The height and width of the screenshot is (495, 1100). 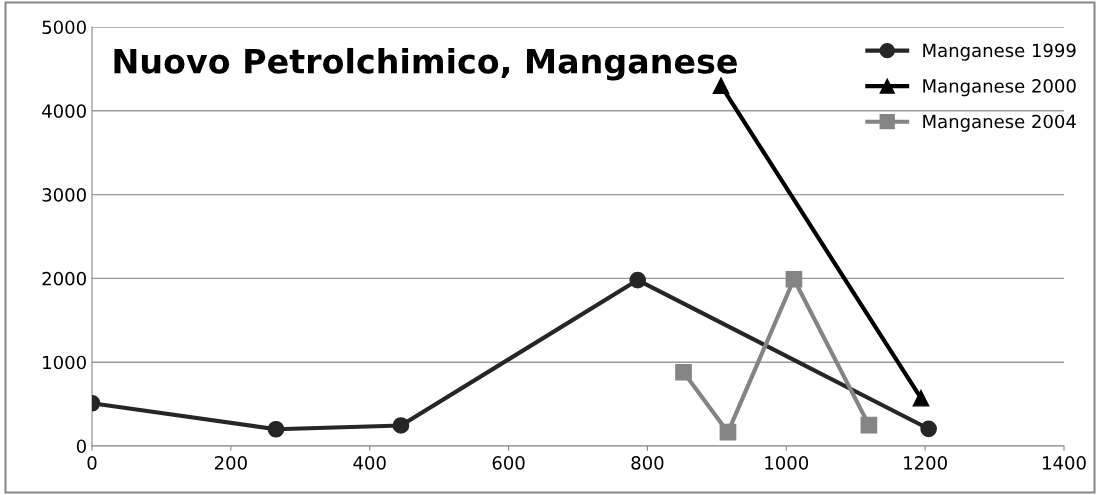 I want to click on x-tick-label: 800, so click(x=647, y=463).